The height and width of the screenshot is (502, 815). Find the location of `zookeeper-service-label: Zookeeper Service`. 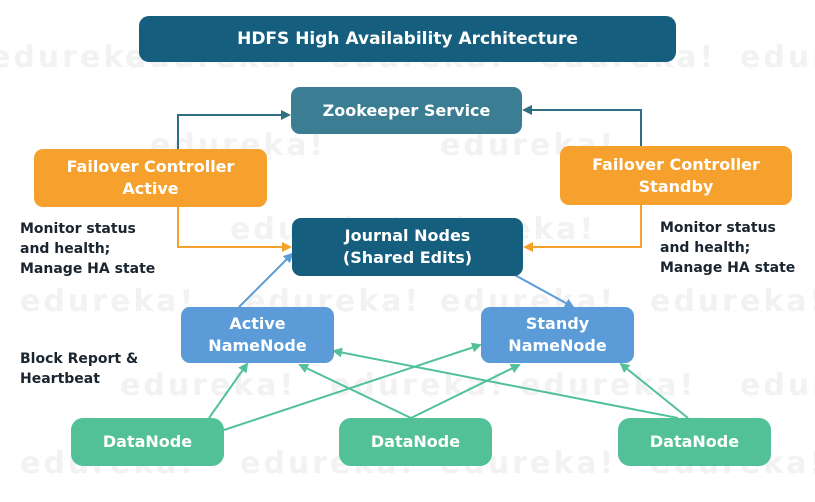

zookeeper-service-label: Zookeeper Service is located at coordinates (406, 110).